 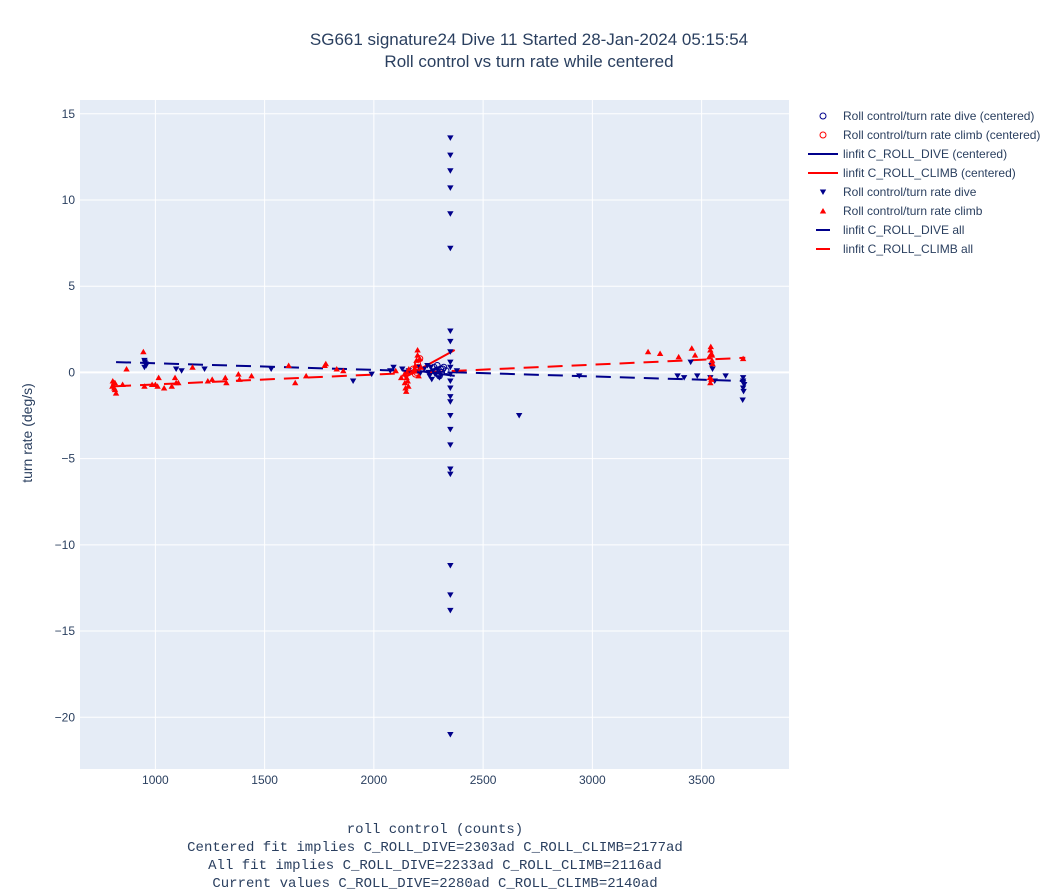 I want to click on legend-item: Roll control/turn rate dive, so click(x=924, y=191).